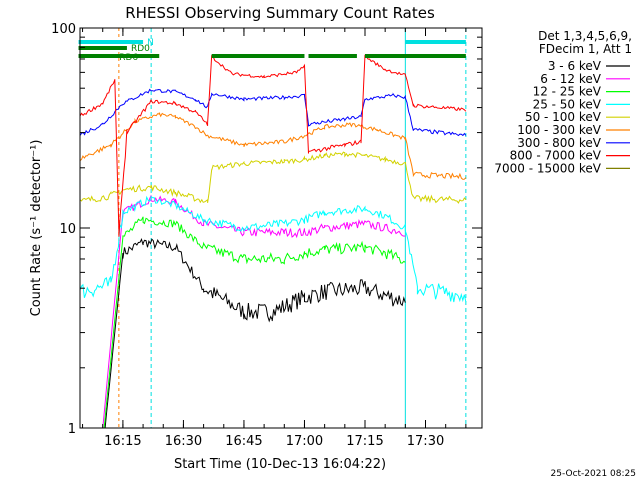  Describe the element at coordinates (559, 143) in the screenshot. I see `legend-label-6: 300 - 800 keV` at that location.